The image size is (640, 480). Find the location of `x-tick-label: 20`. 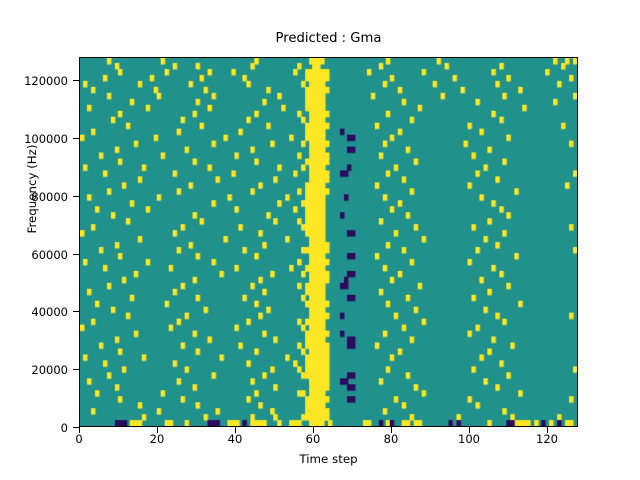

x-tick-label: 20 is located at coordinates (157, 439).